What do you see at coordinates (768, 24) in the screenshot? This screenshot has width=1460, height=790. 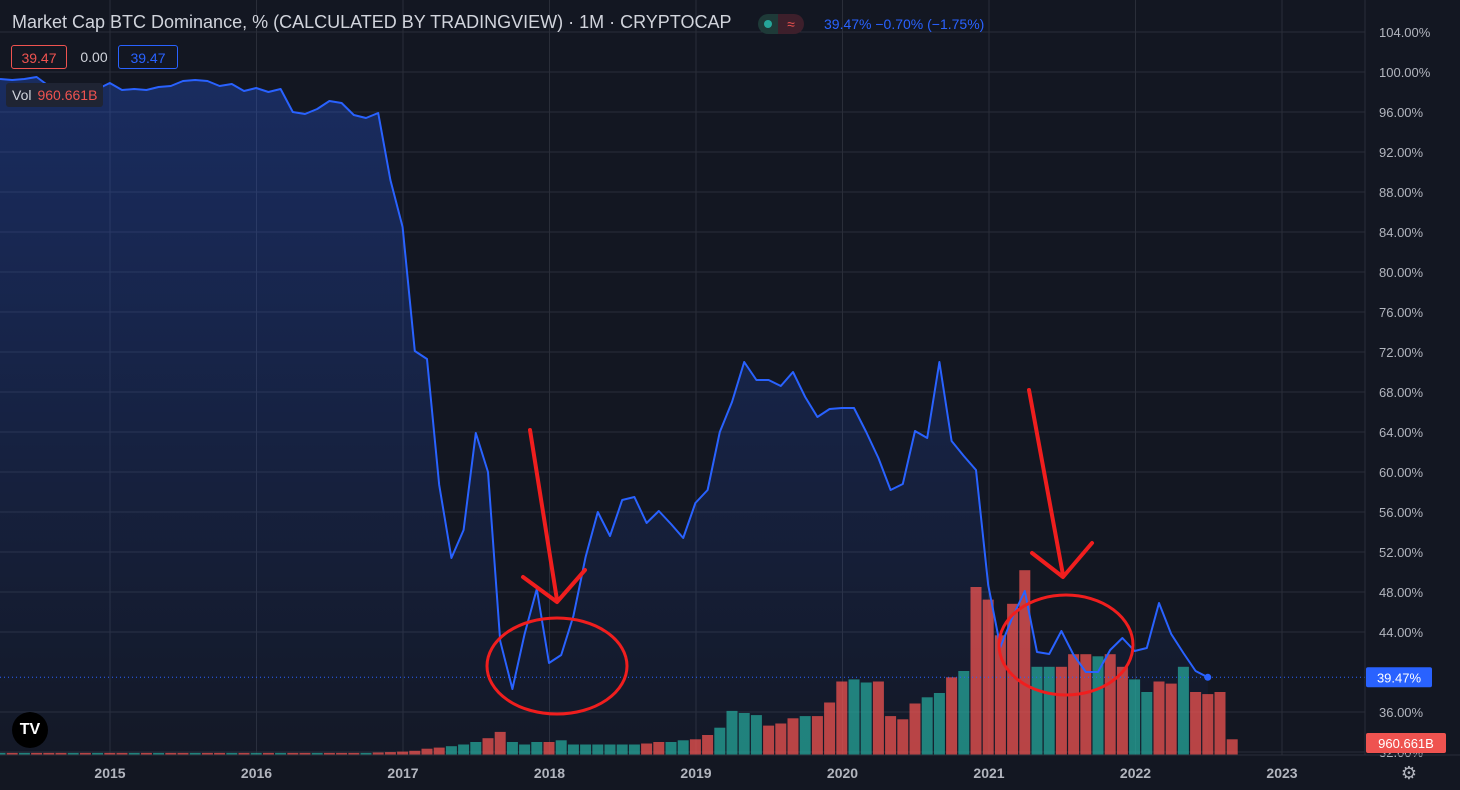 I see `market-status-icon` at bounding box center [768, 24].